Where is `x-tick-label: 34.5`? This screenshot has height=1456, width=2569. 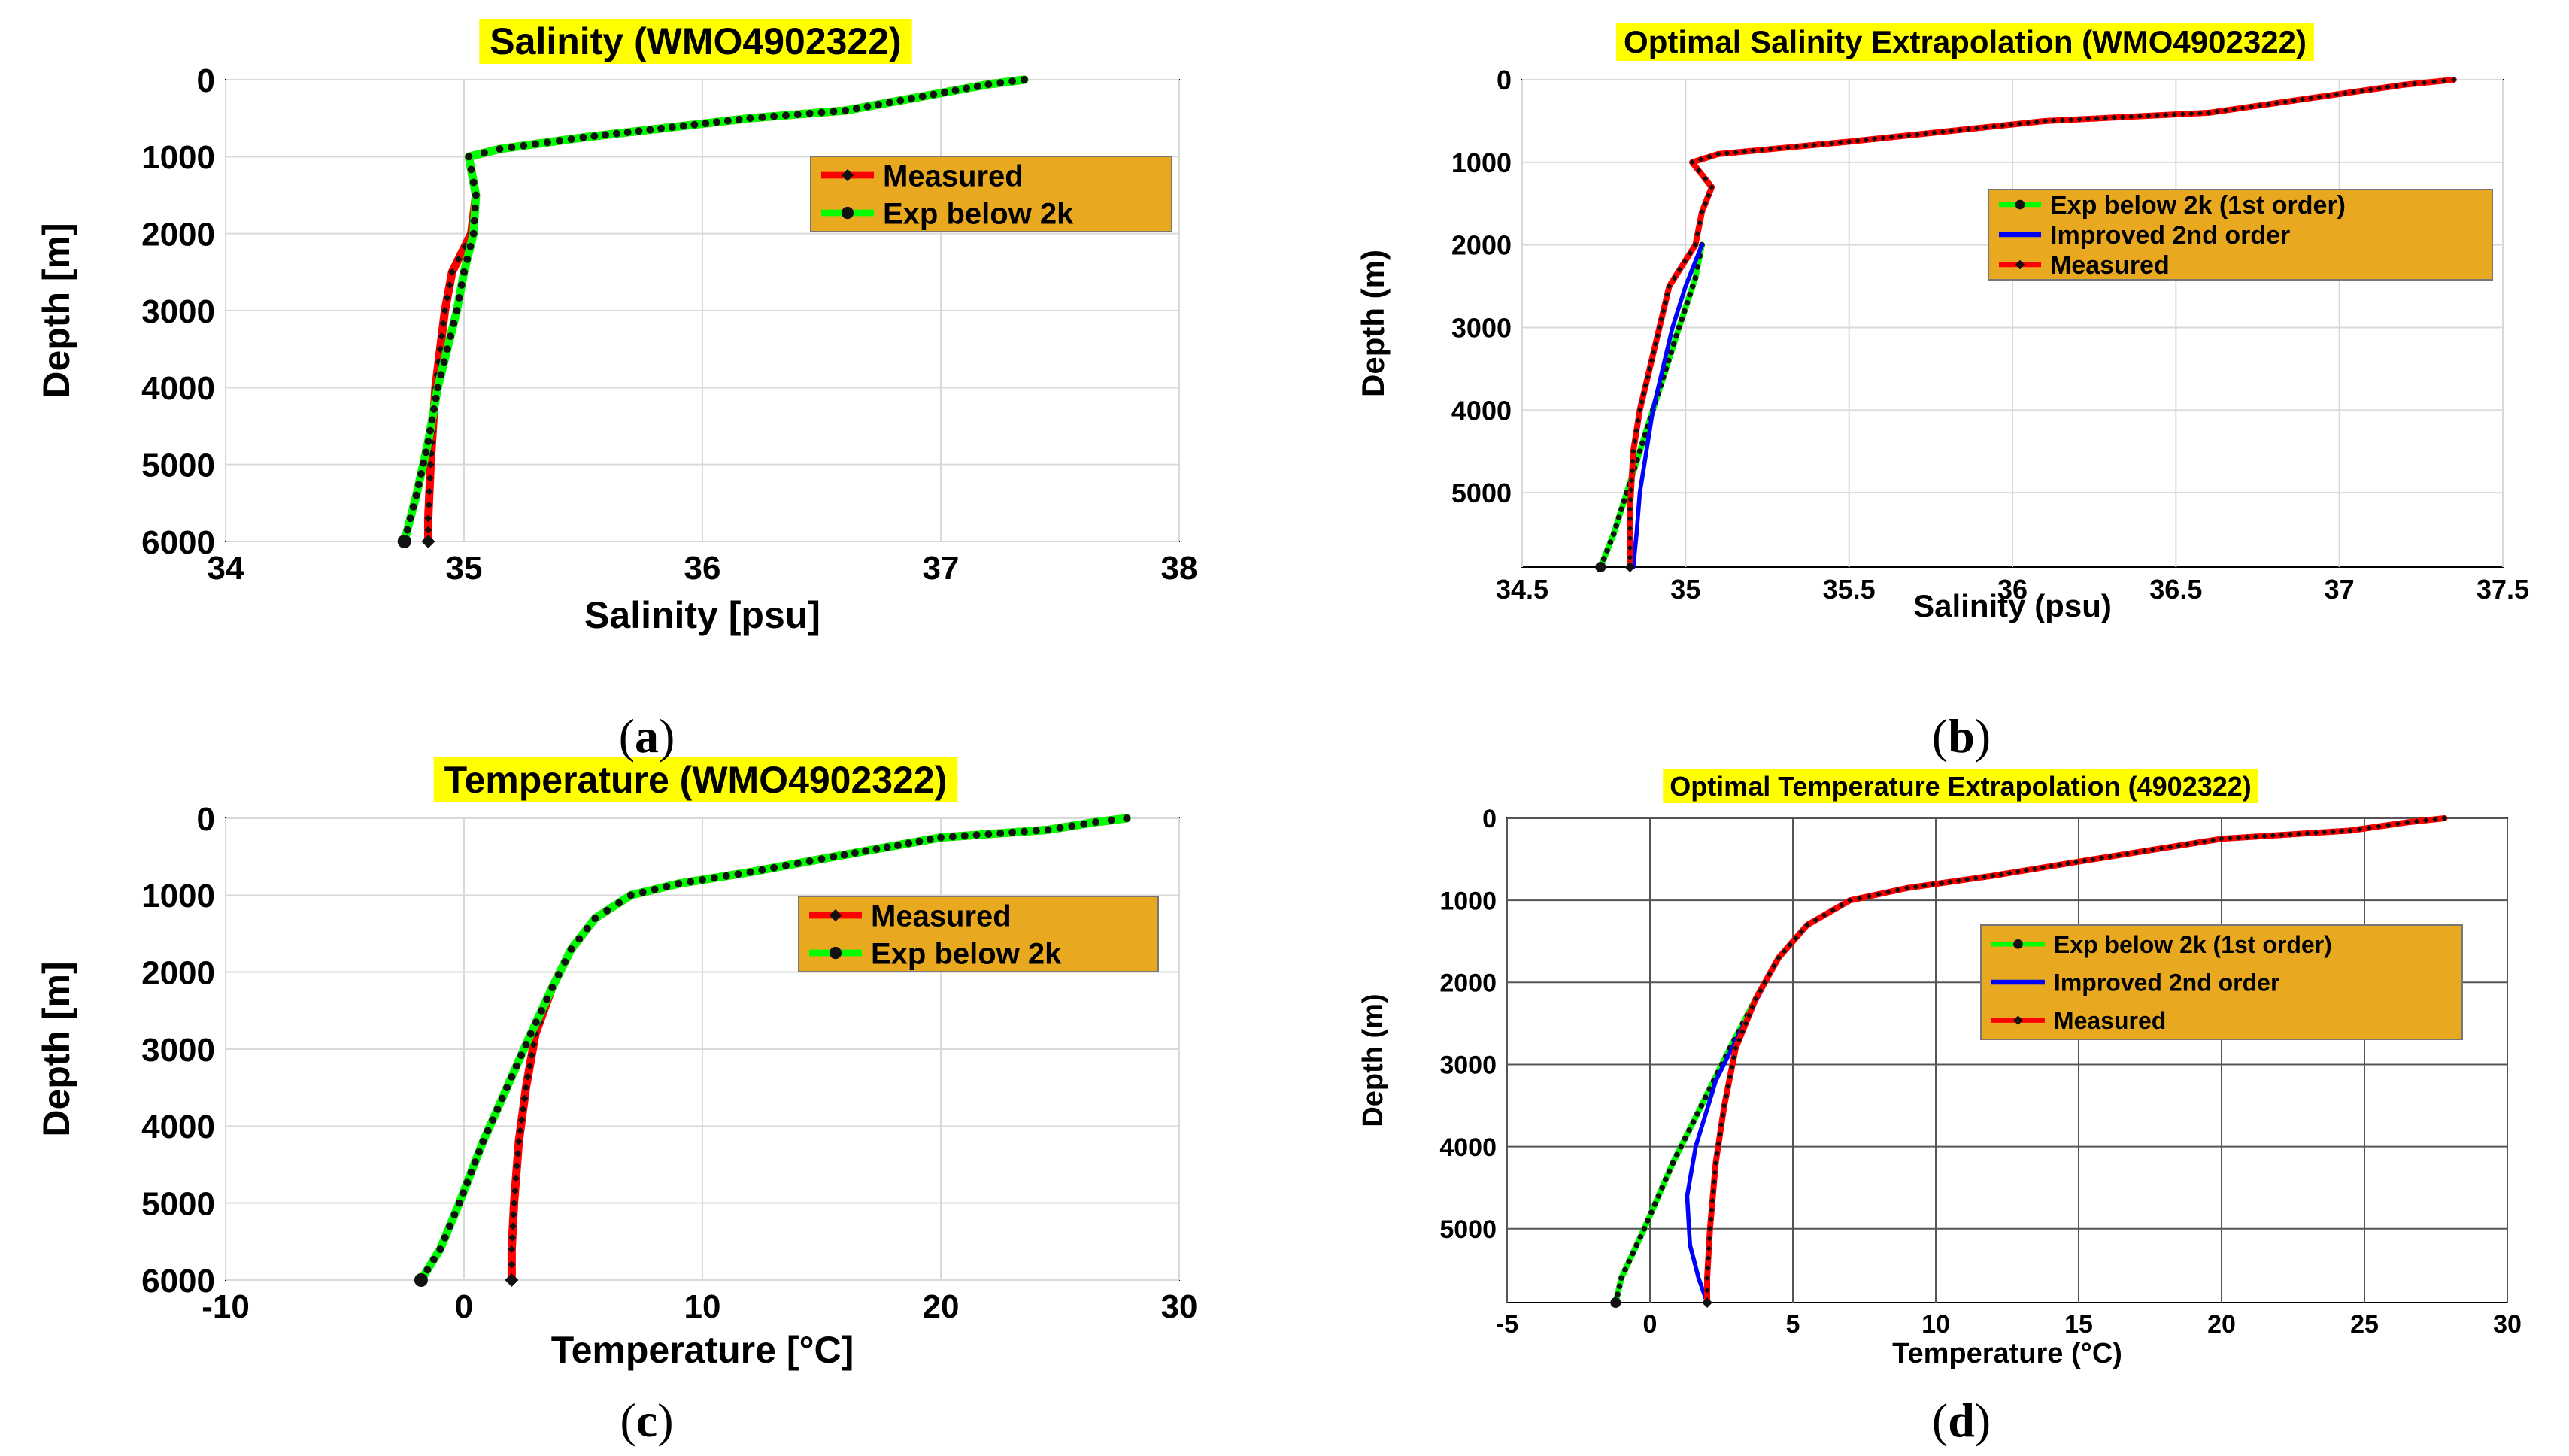
x-tick-label: 34.5 is located at coordinates (1522, 589).